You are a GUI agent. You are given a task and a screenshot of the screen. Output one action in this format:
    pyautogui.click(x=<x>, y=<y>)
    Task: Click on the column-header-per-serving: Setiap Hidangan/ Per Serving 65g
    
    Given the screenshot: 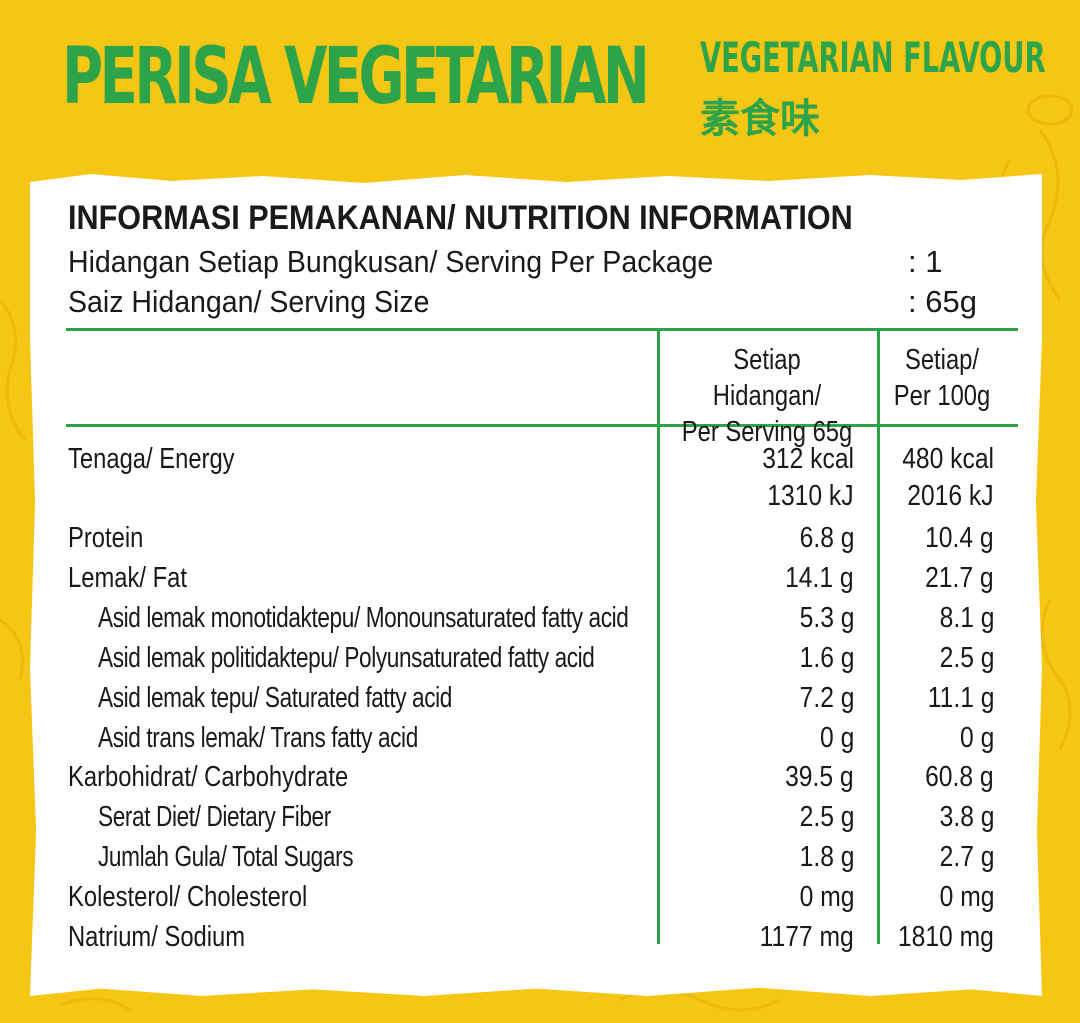 What is the action you would take?
    pyautogui.click(x=767, y=396)
    